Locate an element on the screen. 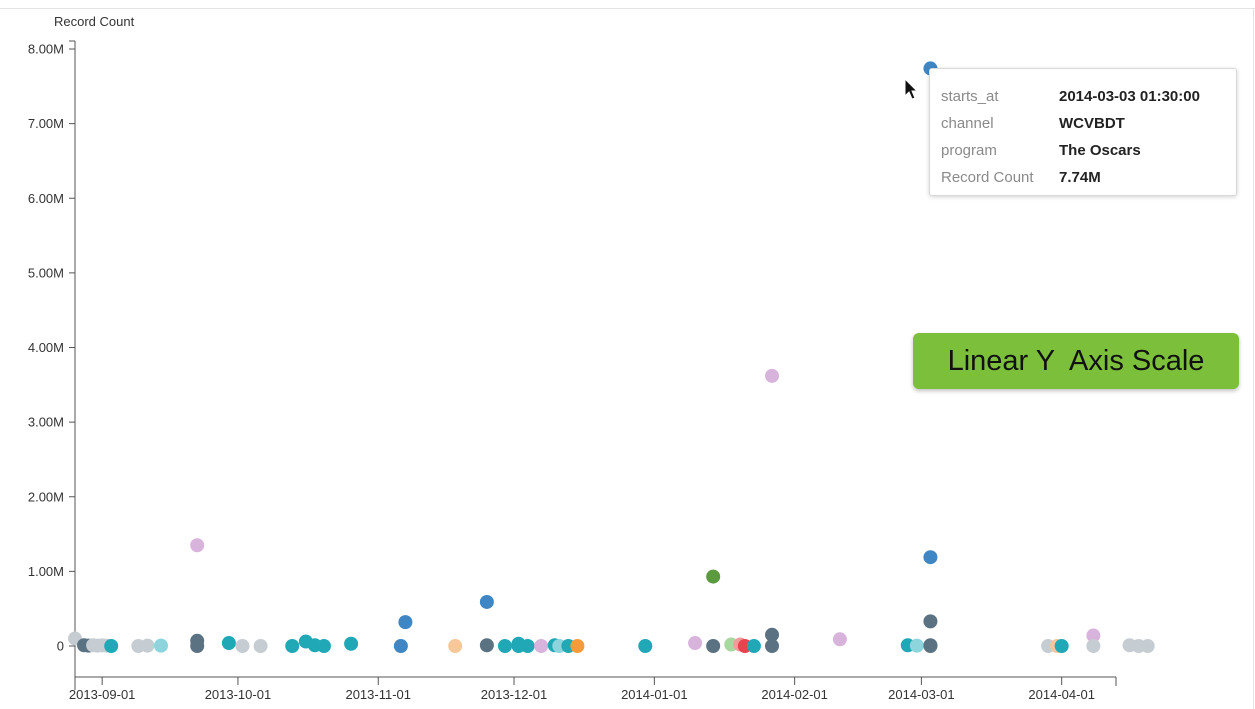  tooltip-row-program: program The Oscars is located at coordinates (1088, 150).